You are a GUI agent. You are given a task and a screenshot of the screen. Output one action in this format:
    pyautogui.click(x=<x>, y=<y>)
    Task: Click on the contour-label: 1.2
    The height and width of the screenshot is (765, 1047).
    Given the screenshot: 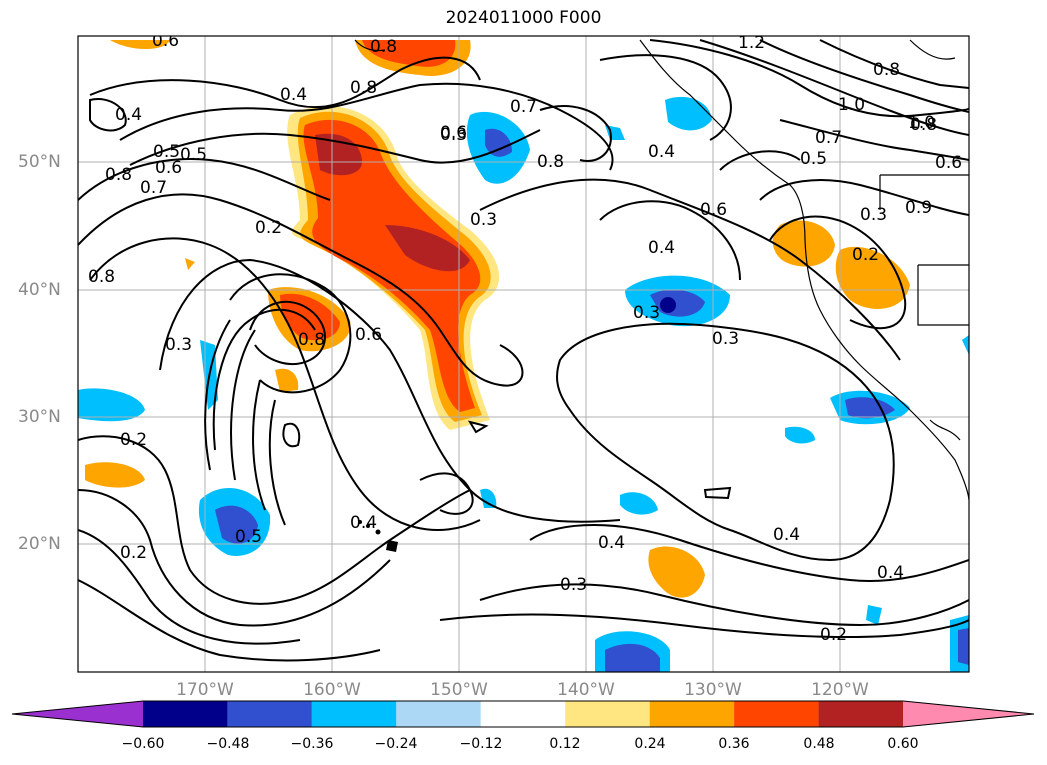 What is the action you would take?
    pyautogui.click(x=751, y=43)
    